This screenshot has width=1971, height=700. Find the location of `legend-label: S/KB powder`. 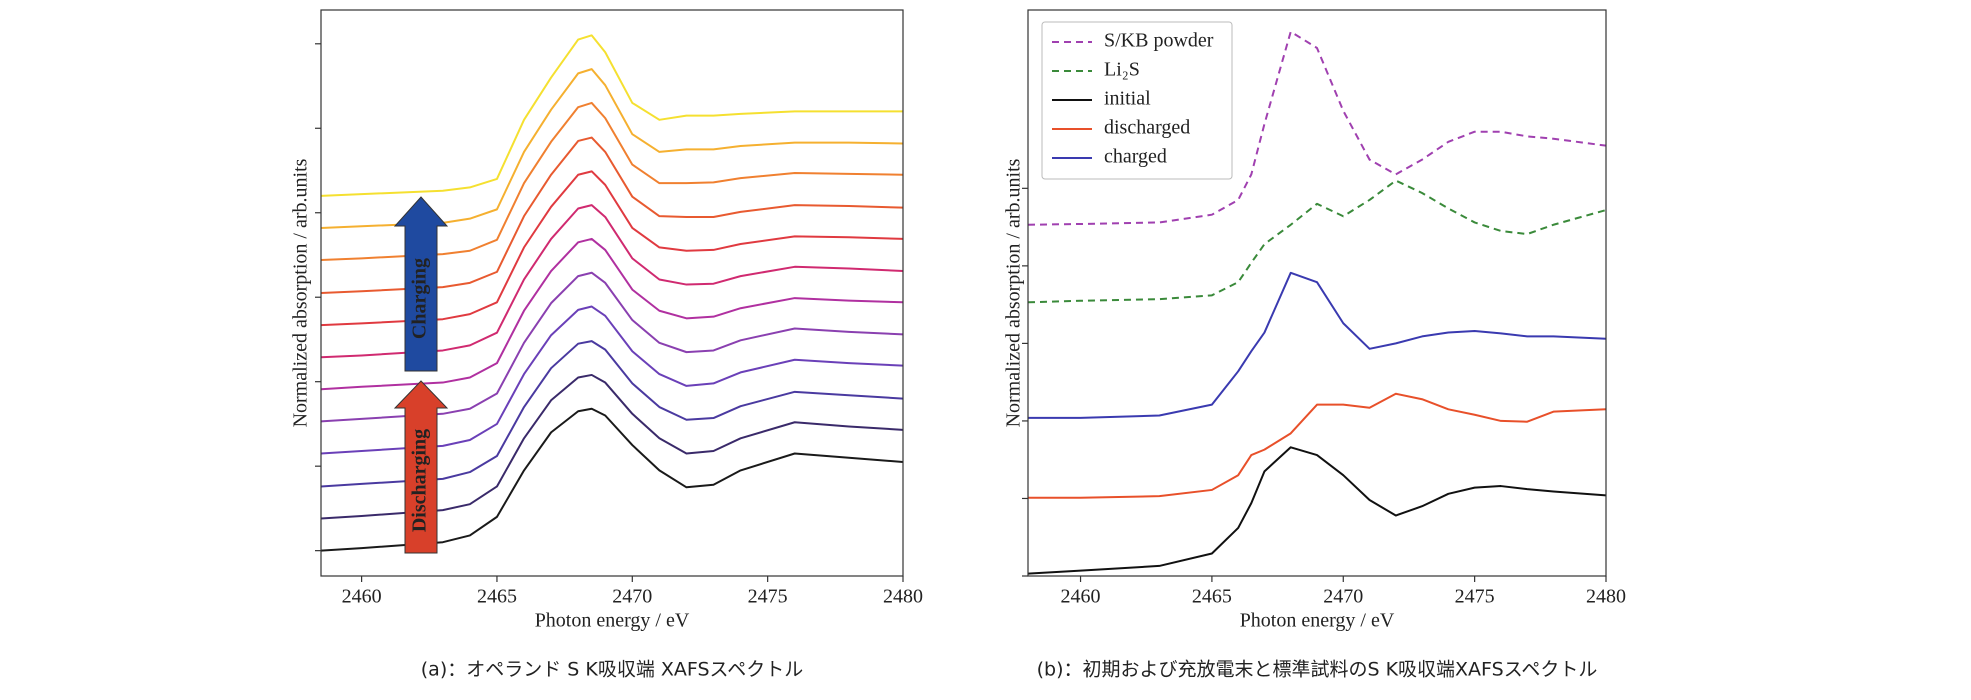

legend-label: S/KB powder is located at coordinates (1159, 41).